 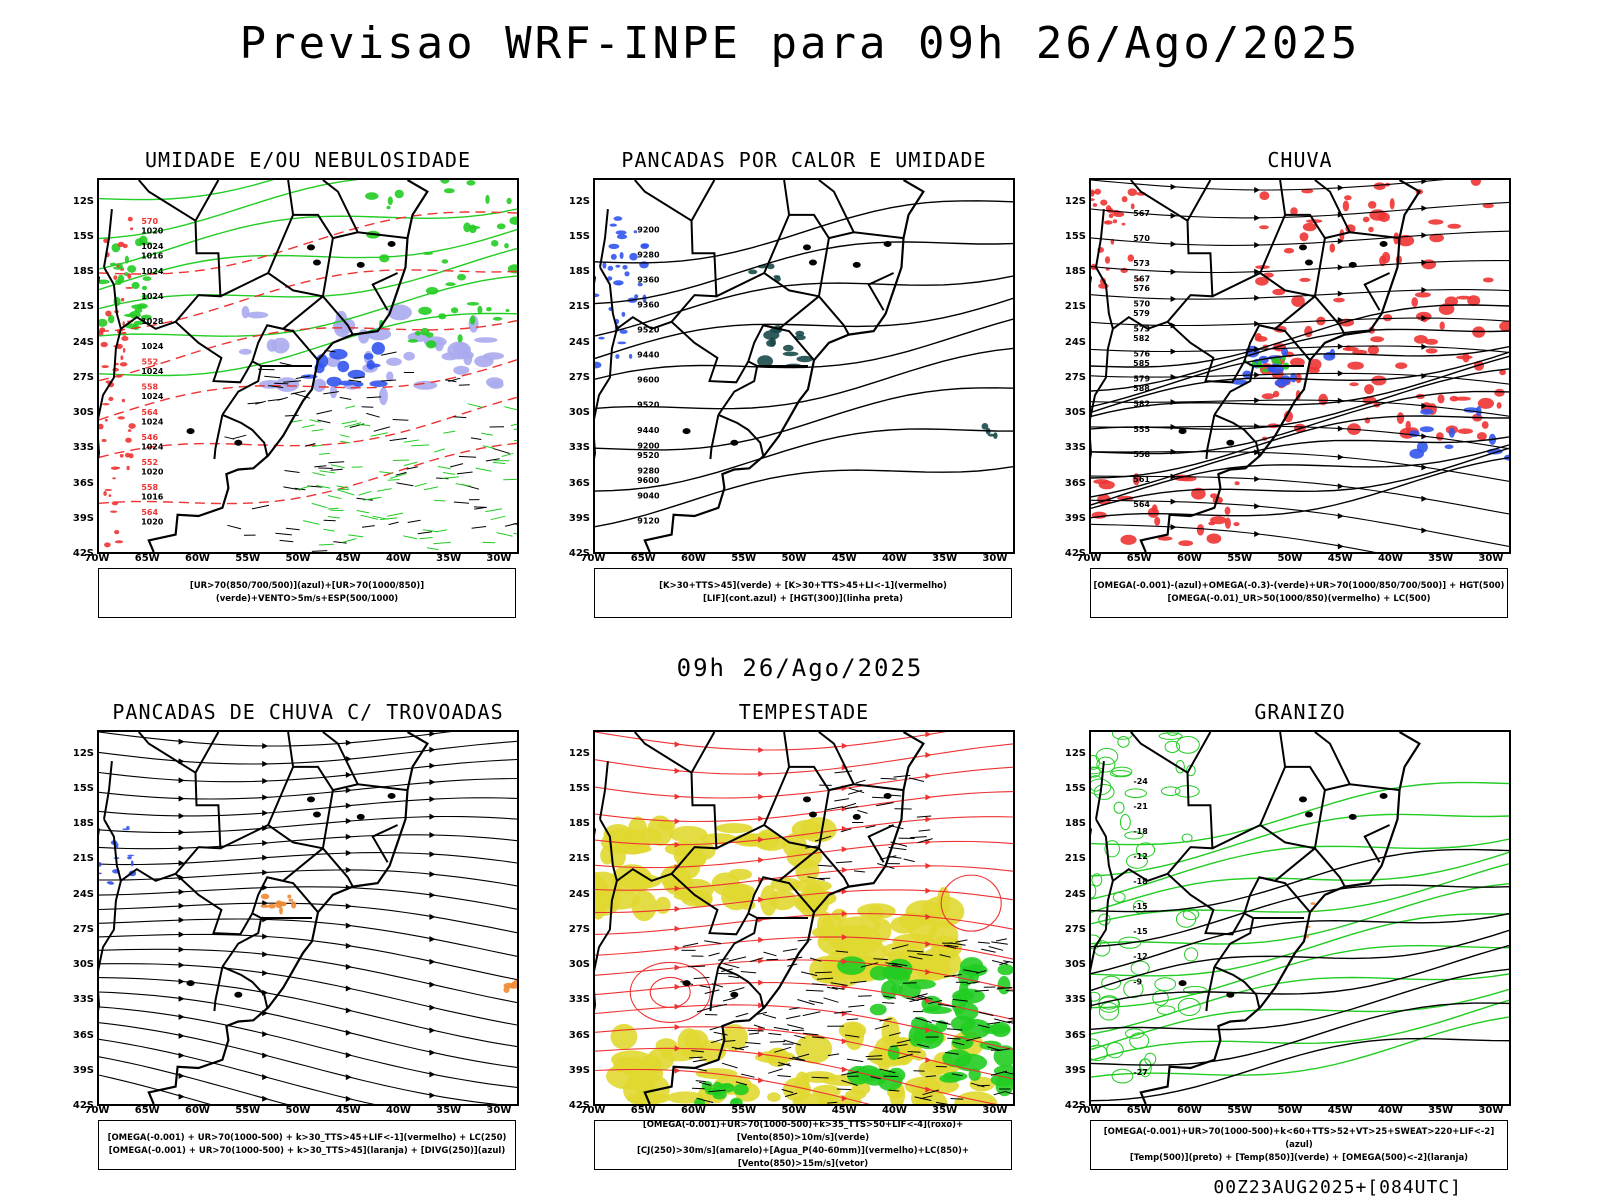 I want to click on longitude-label: 40W, so click(x=894, y=1110).